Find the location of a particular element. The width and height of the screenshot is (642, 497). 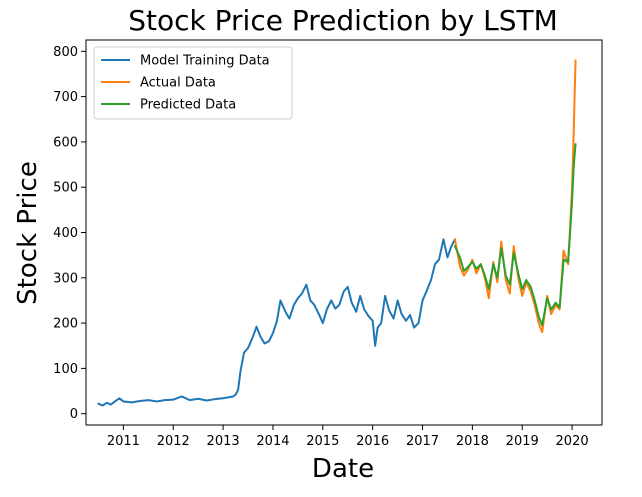

y-axis-title: Stock Price is located at coordinates (28, 233).